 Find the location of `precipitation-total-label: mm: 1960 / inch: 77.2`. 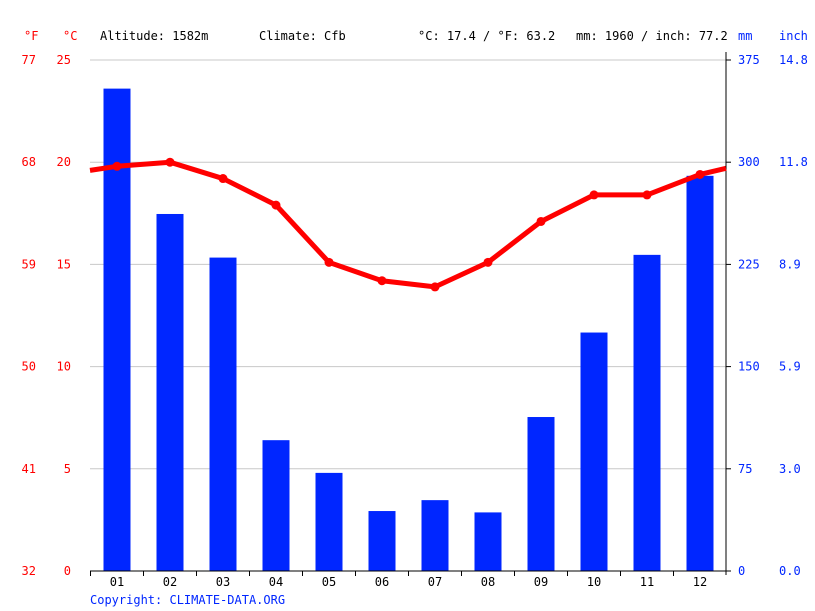

precipitation-total-label: mm: 1960 / inch: 77.2 is located at coordinates (652, 36).